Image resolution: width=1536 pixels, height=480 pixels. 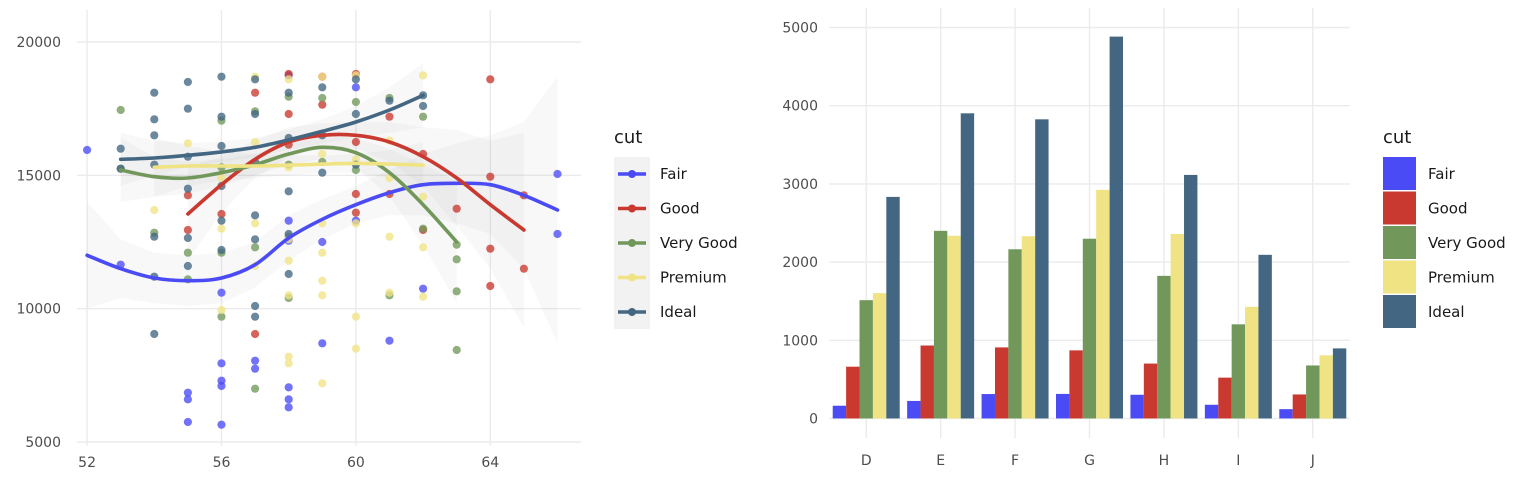 What do you see at coordinates (800, 107) in the screenshot?
I see `bar-y-tick-label: 4000` at bounding box center [800, 107].